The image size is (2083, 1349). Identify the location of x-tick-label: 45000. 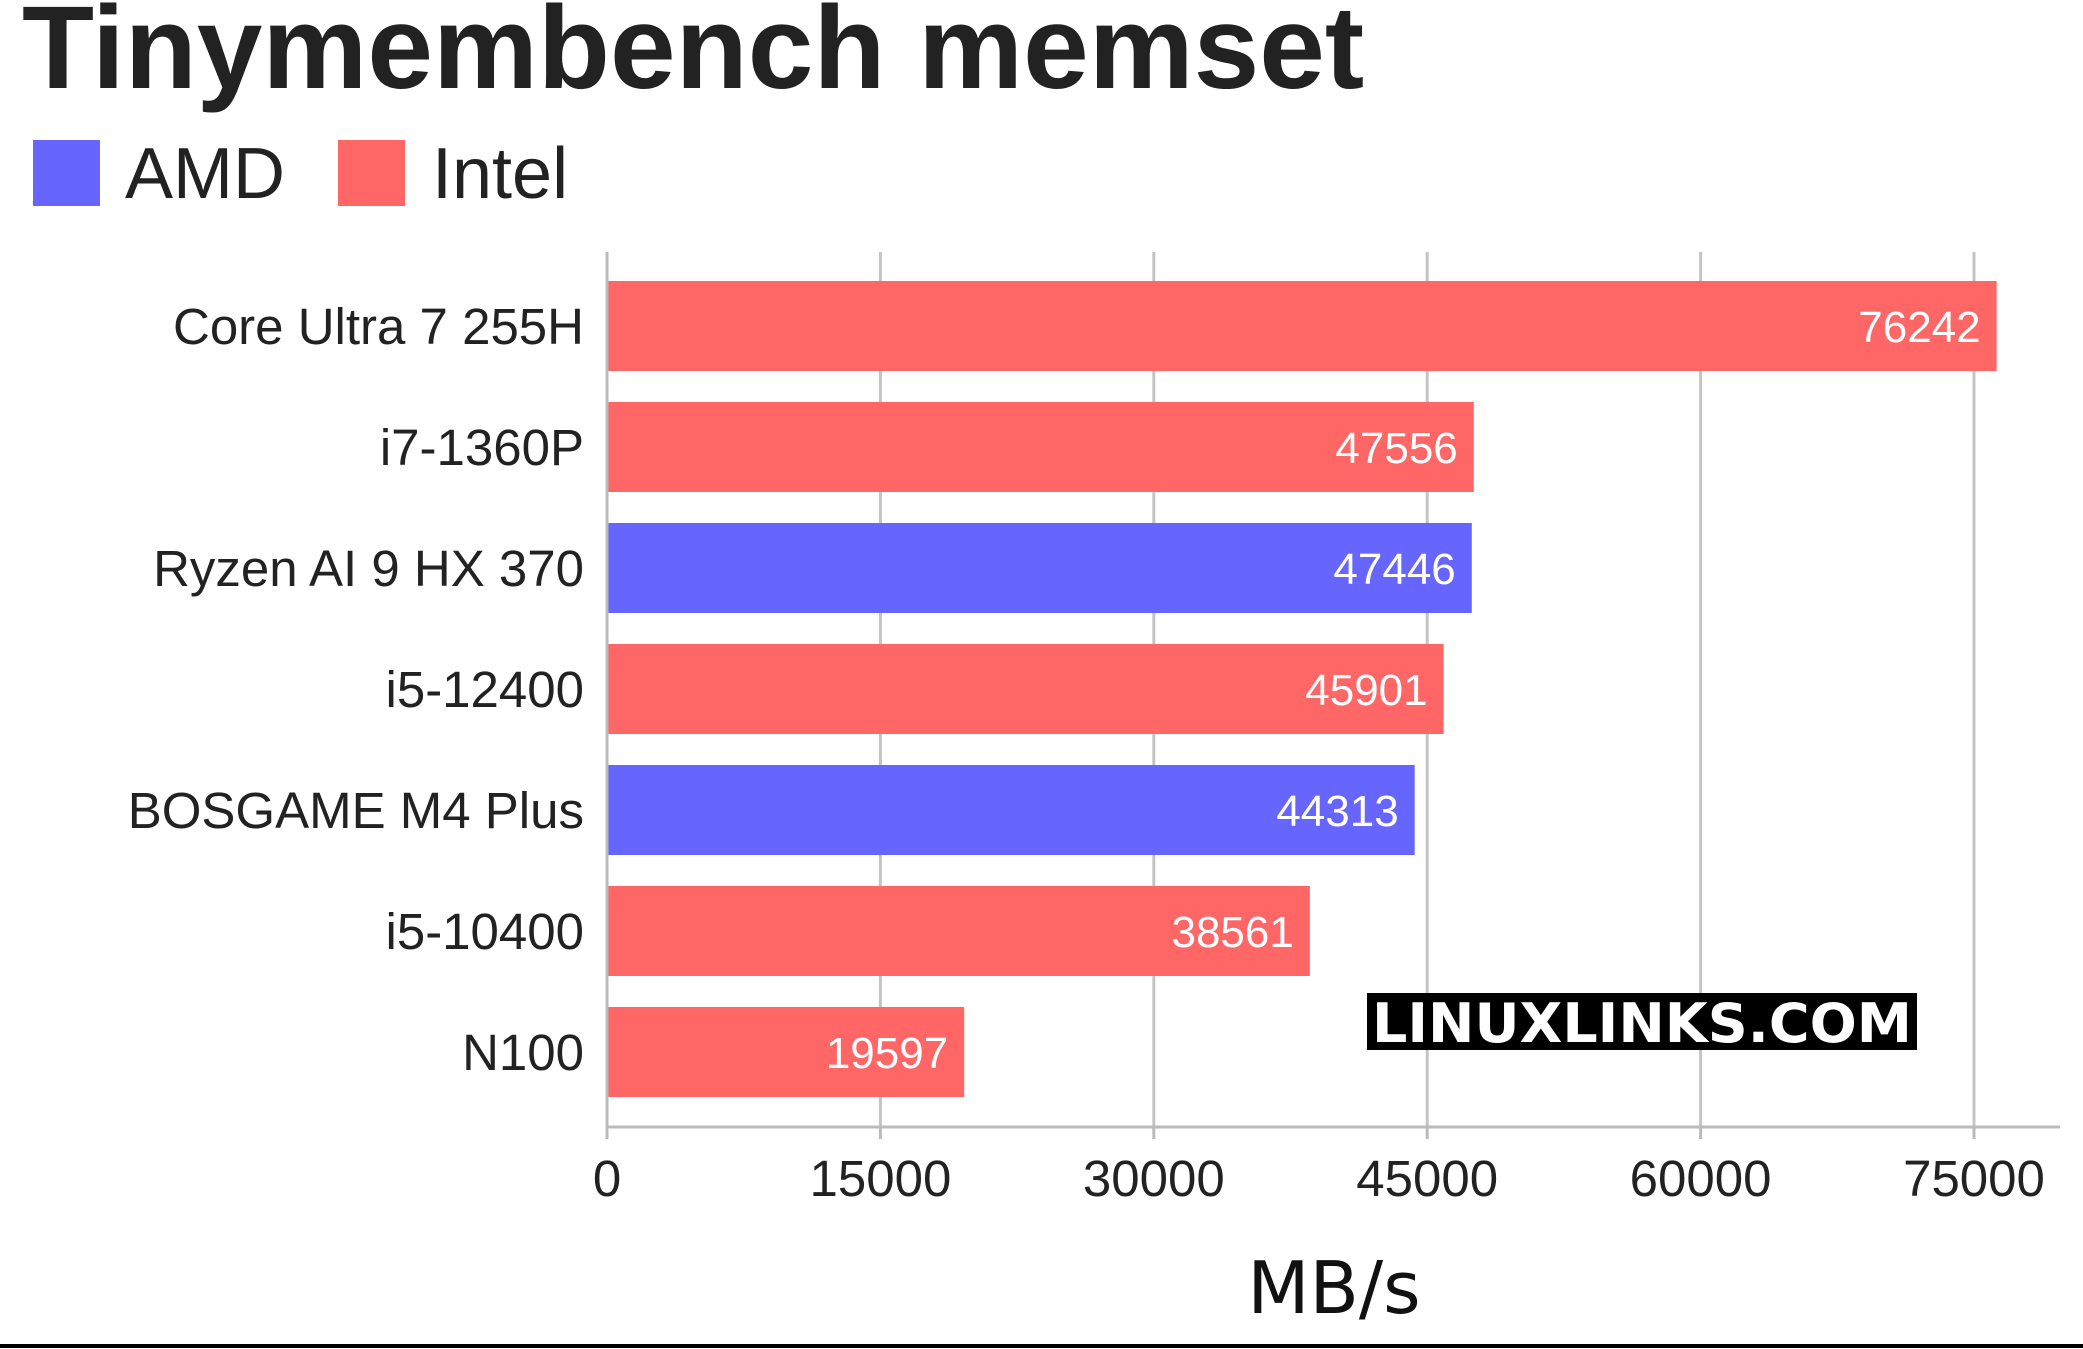
(1427, 1178).